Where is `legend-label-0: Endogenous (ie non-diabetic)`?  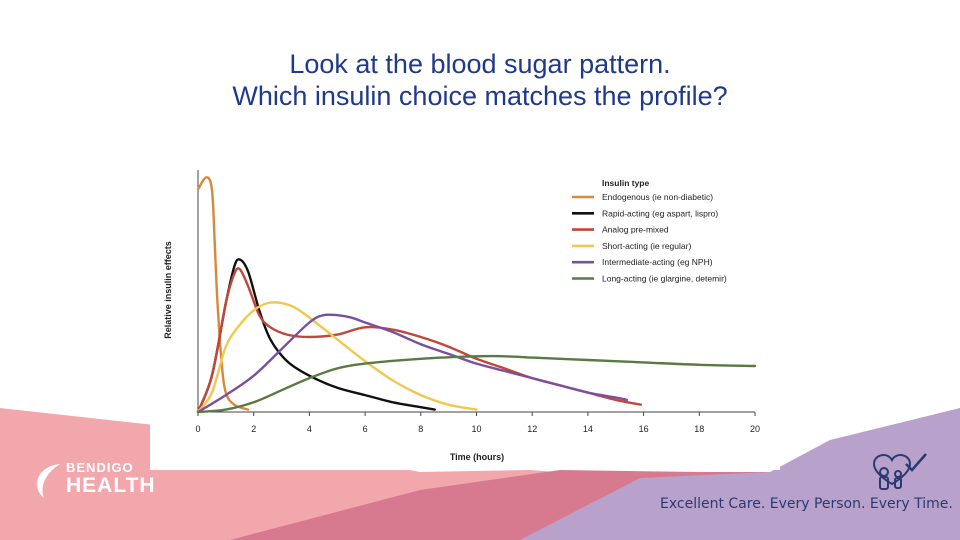
legend-label-0: Endogenous (ie non-diabetic) is located at coordinates (657, 197).